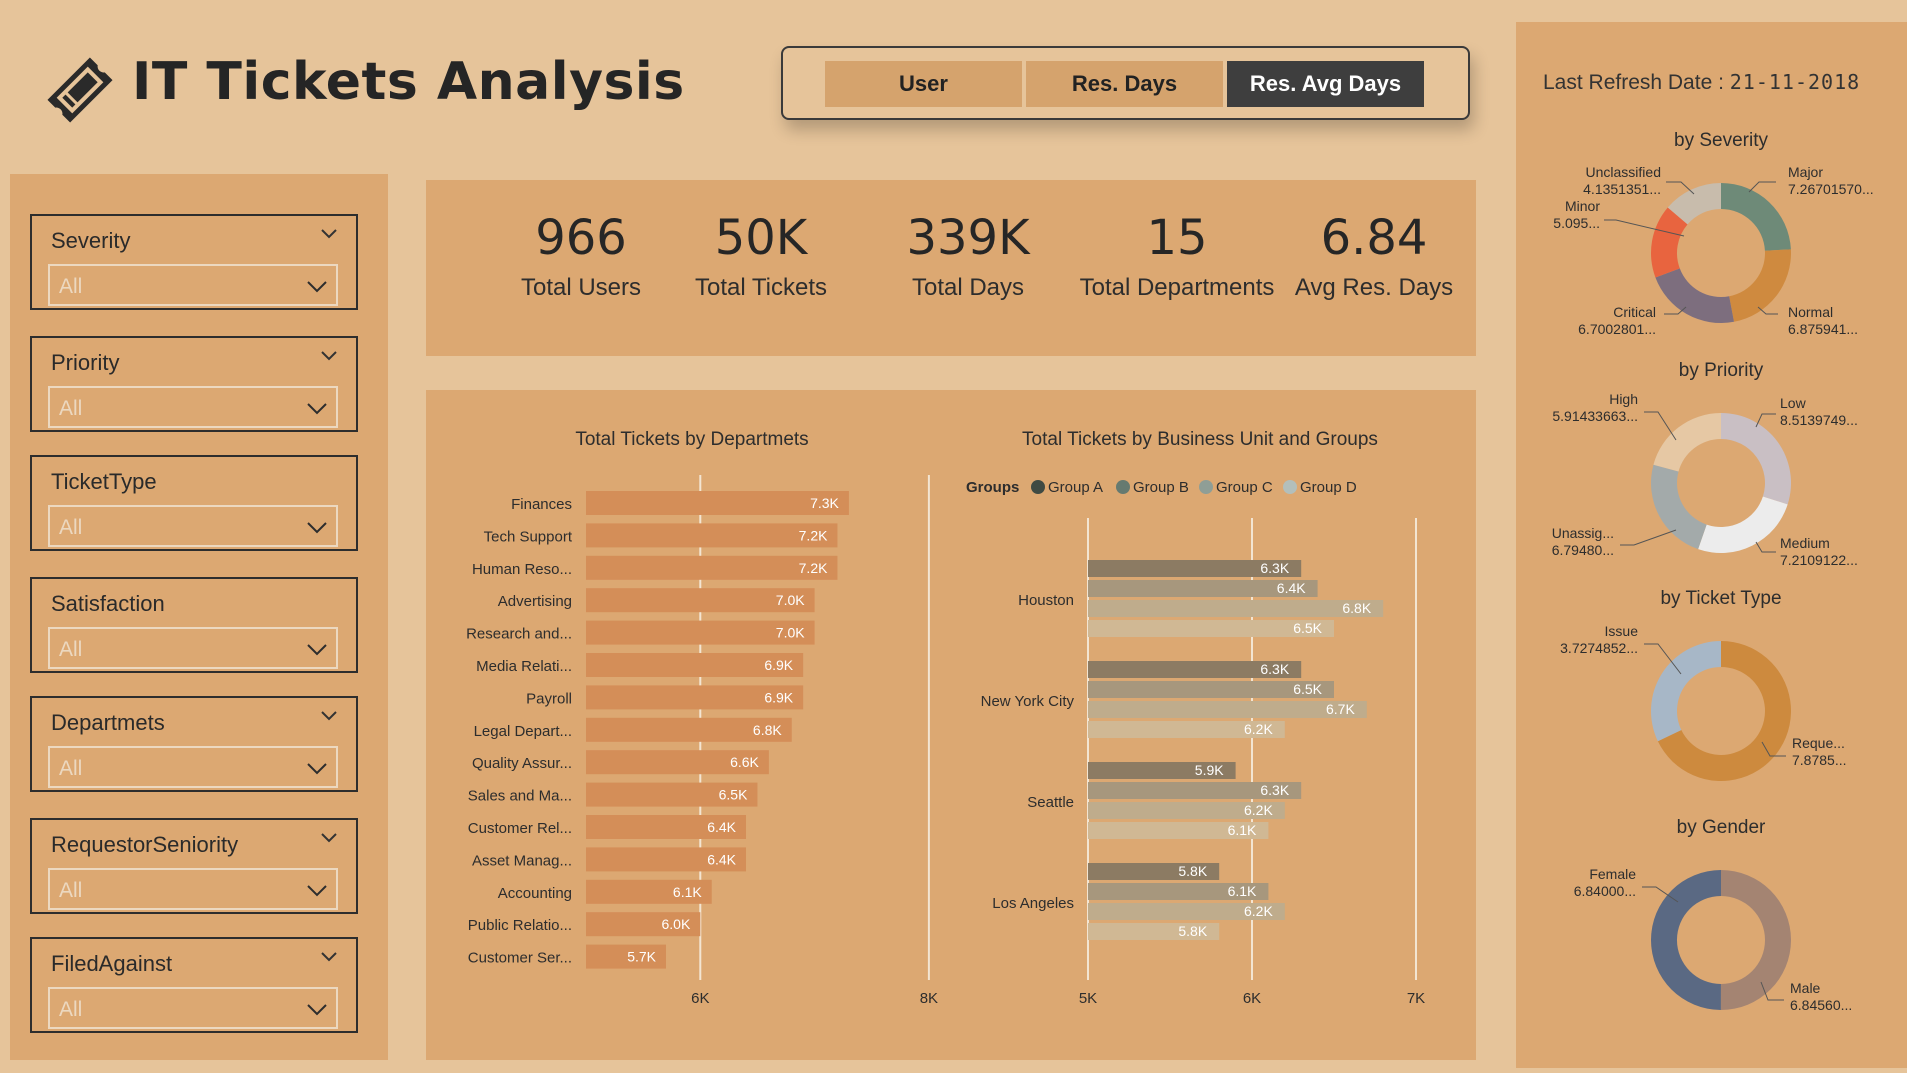 The height and width of the screenshot is (1073, 1907). I want to click on priority-dropdown: All, so click(193, 407).